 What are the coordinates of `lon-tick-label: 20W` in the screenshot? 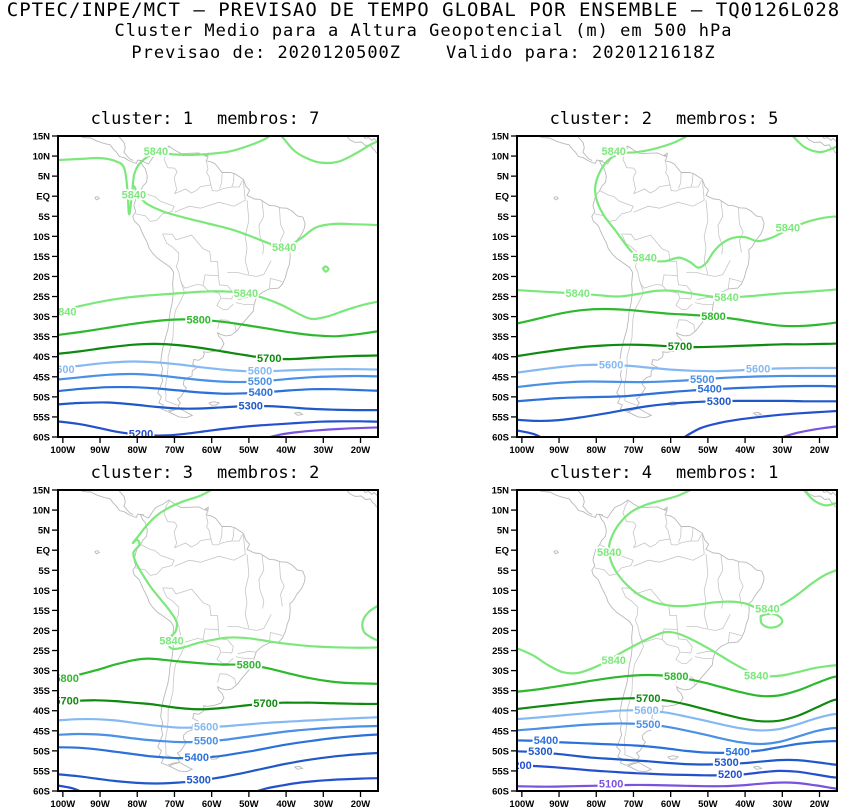 It's located at (361, 804).